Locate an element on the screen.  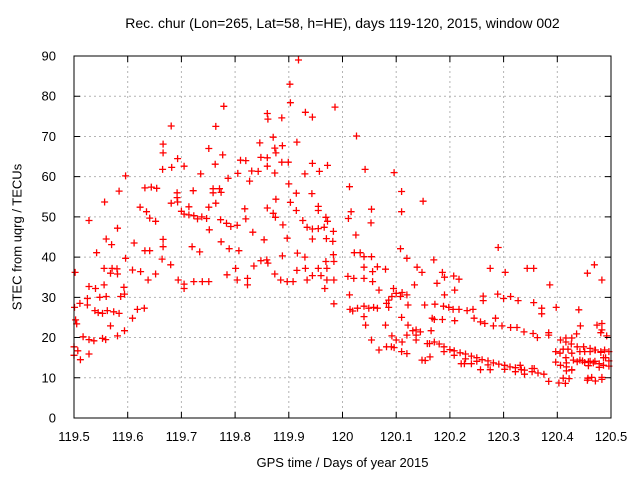
x-tick-label: 120.5 is located at coordinates (611, 436).